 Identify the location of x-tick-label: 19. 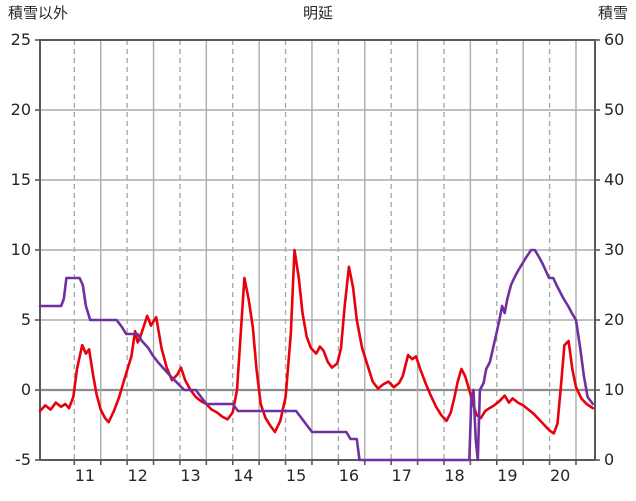
(507, 475).